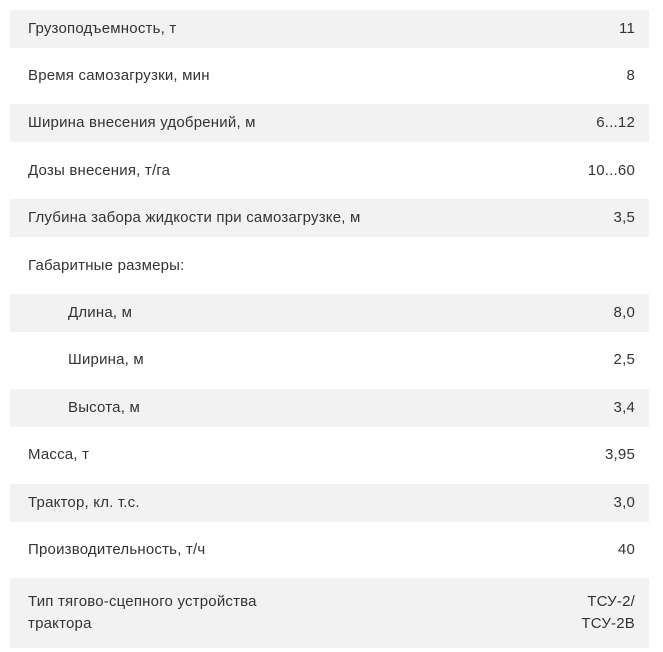  Describe the element at coordinates (329, 502) in the screenshot. I see `table-row: Трактор, кл. т.с. 3,0` at that location.